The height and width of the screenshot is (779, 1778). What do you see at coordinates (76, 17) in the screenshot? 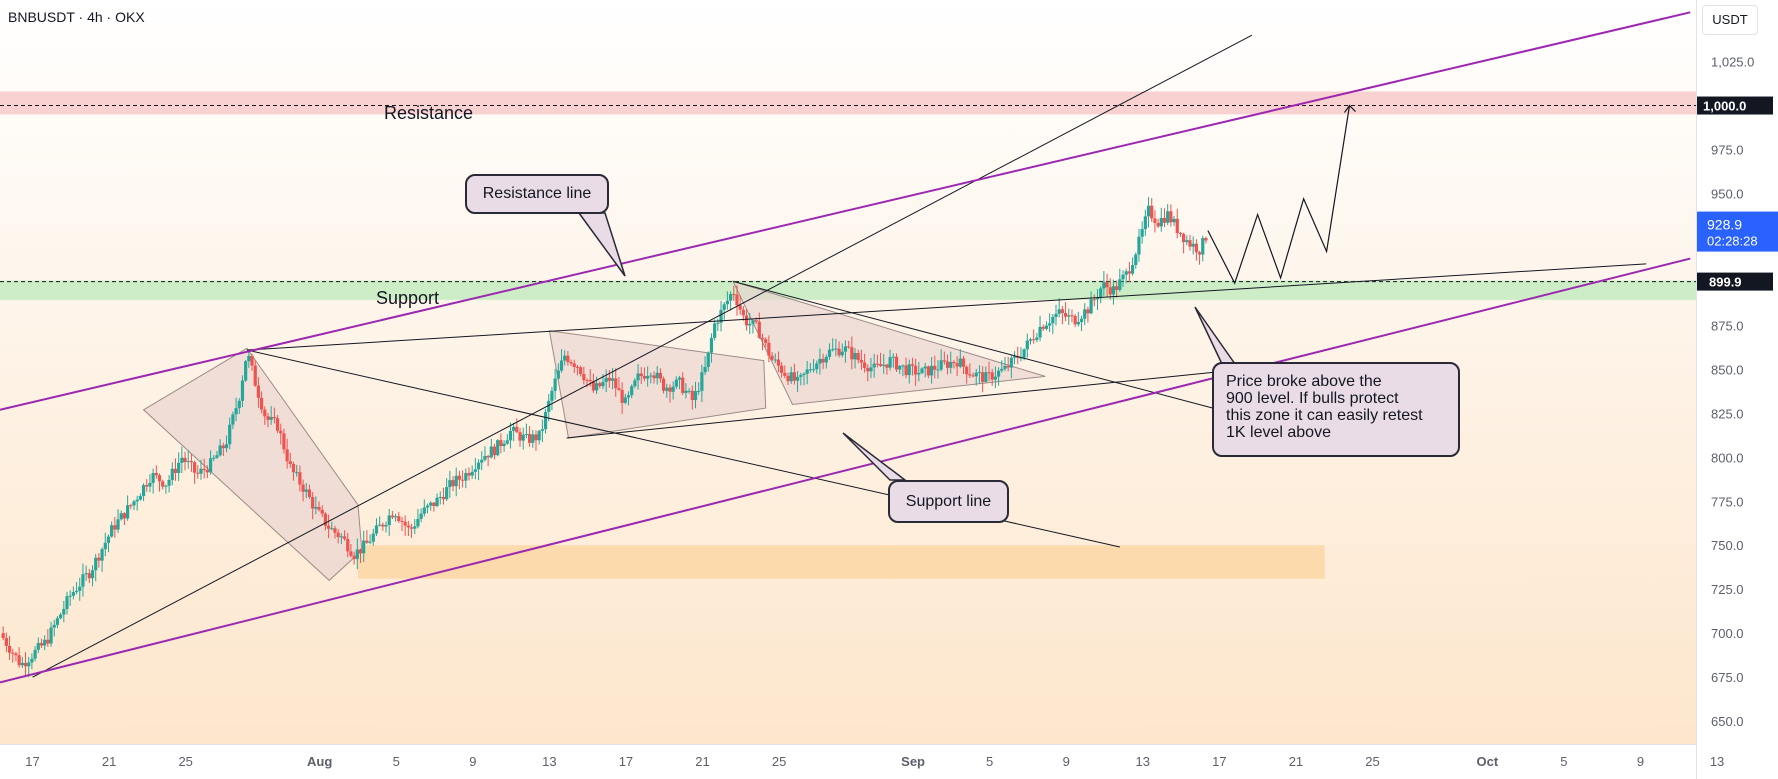
I see `symbol-title: BNBUSDT · 4h · OKX` at bounding box center [76, 17].